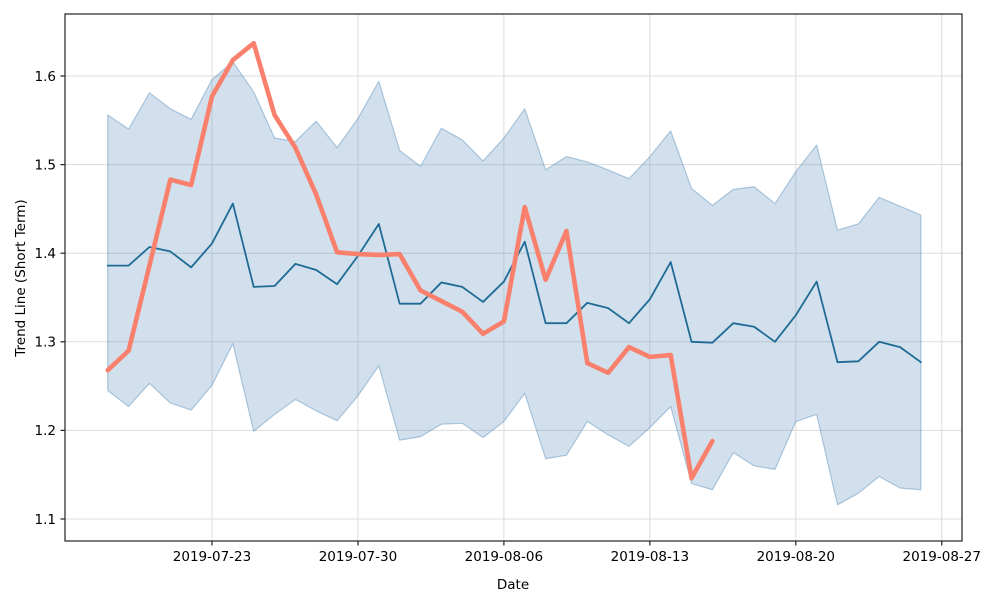  I want to click on y-tick-label: 1.4, so click(45, 254).